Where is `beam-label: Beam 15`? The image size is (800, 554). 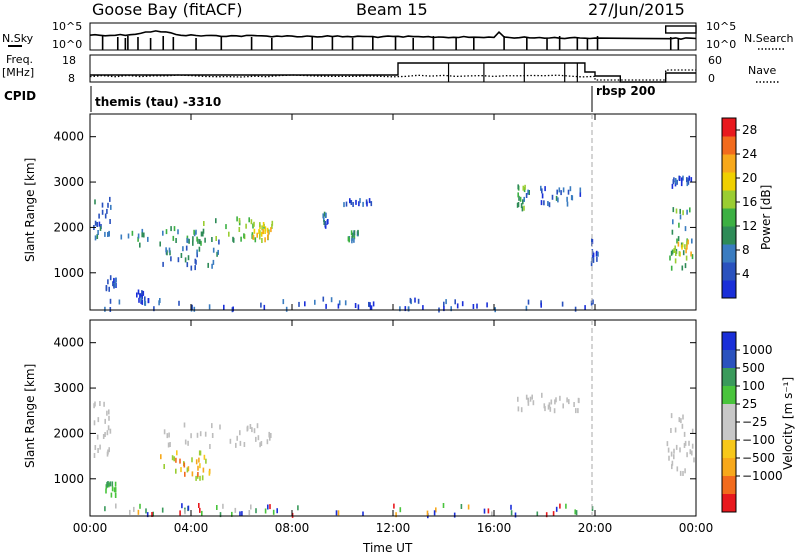
beam-label: Beam 15 is located at coordinates (392, 9).